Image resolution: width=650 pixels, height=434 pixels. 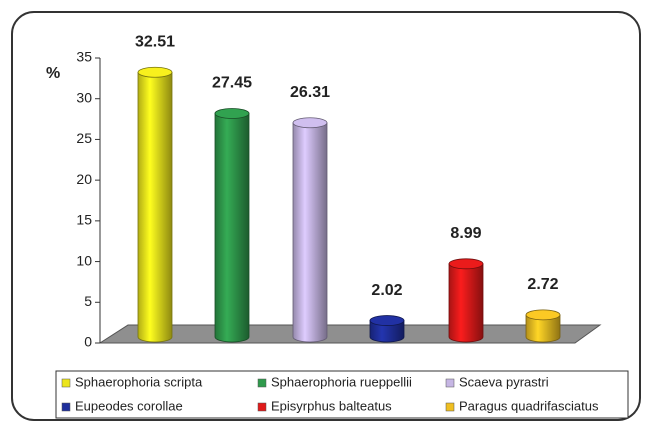 What do you see at coordinates (88, 342) in the screenshot?
I see `y-tick-label: 0` at bounding box center [88, 342].